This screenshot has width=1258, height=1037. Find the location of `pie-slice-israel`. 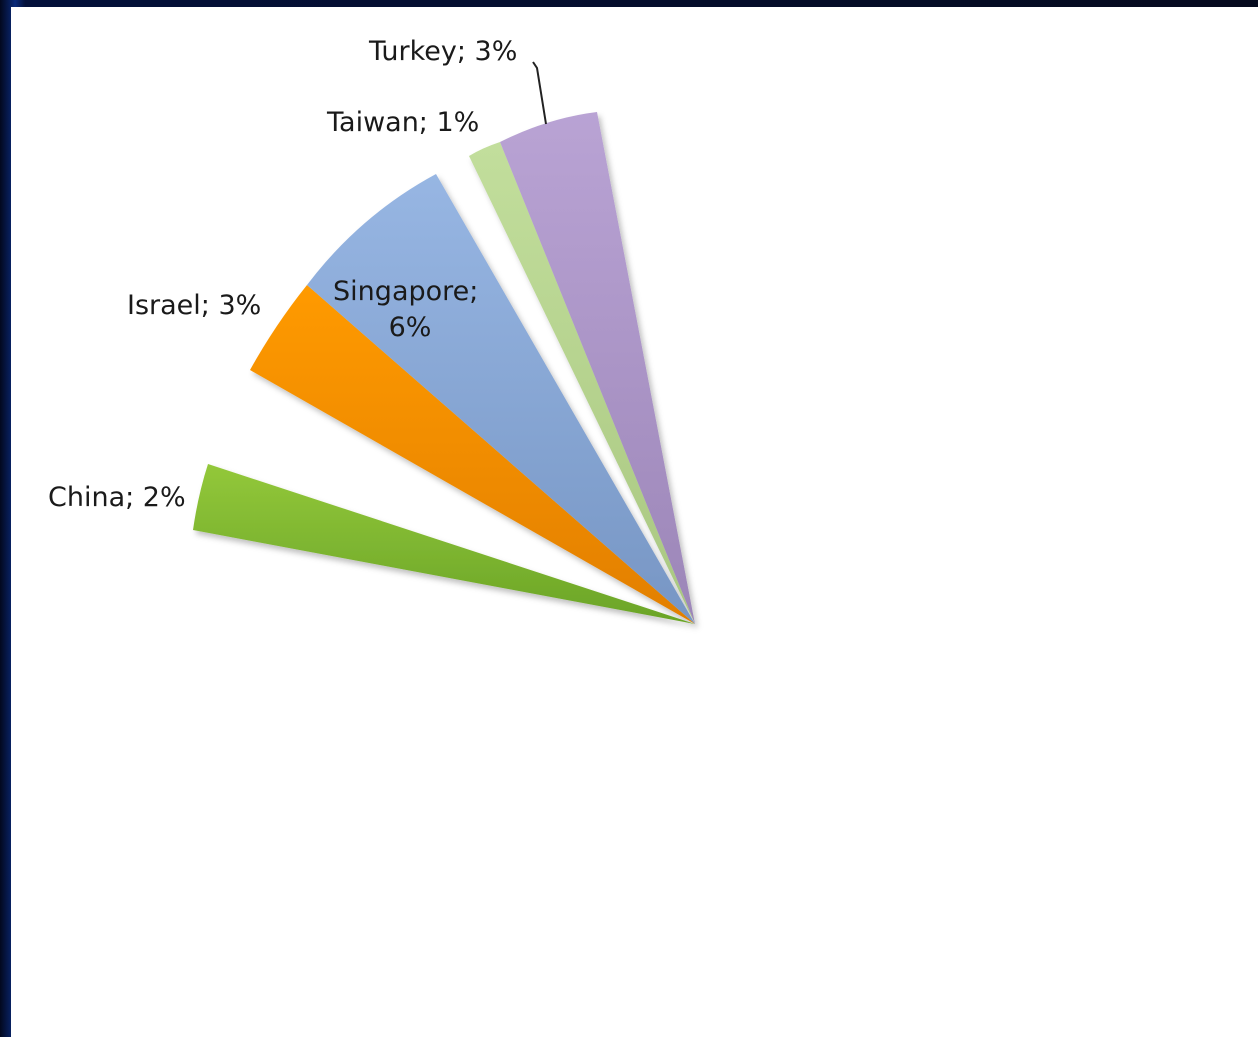

pie-slice-israel is located at coordinates (472, 454).